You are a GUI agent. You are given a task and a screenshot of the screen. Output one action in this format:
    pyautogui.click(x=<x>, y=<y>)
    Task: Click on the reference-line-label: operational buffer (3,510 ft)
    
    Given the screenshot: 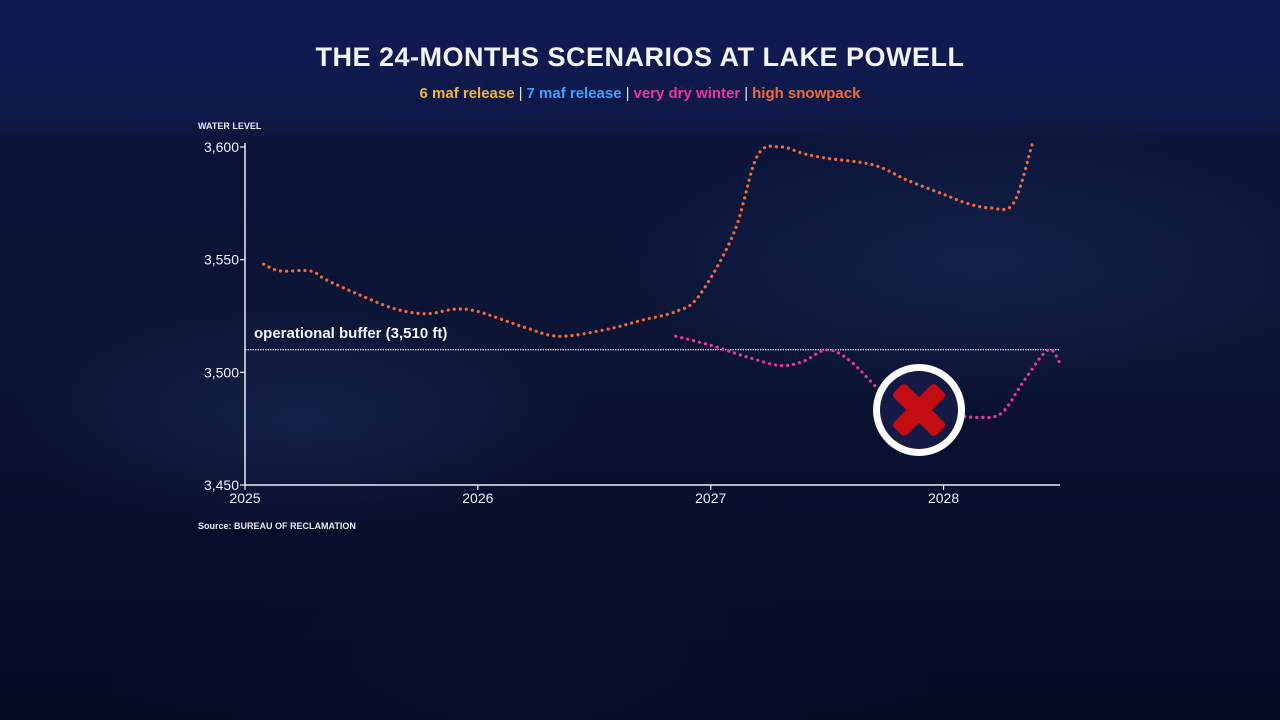 What is the action you would take?
    pyautogui.click(x=351, y=333)
    